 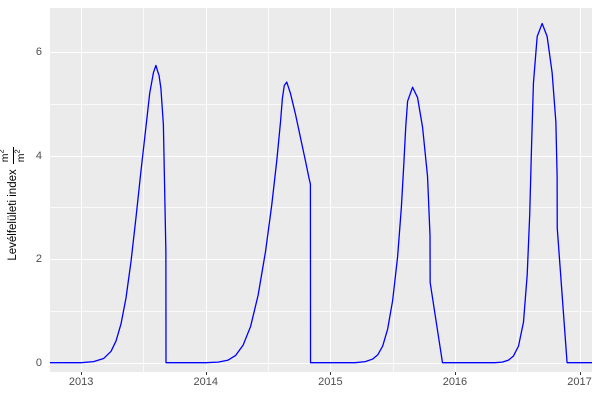 What do you see at coordinates (38, 155) in the screenshot?
I see `y-axis-tick-label: 4` at bounding box center [38, 155].